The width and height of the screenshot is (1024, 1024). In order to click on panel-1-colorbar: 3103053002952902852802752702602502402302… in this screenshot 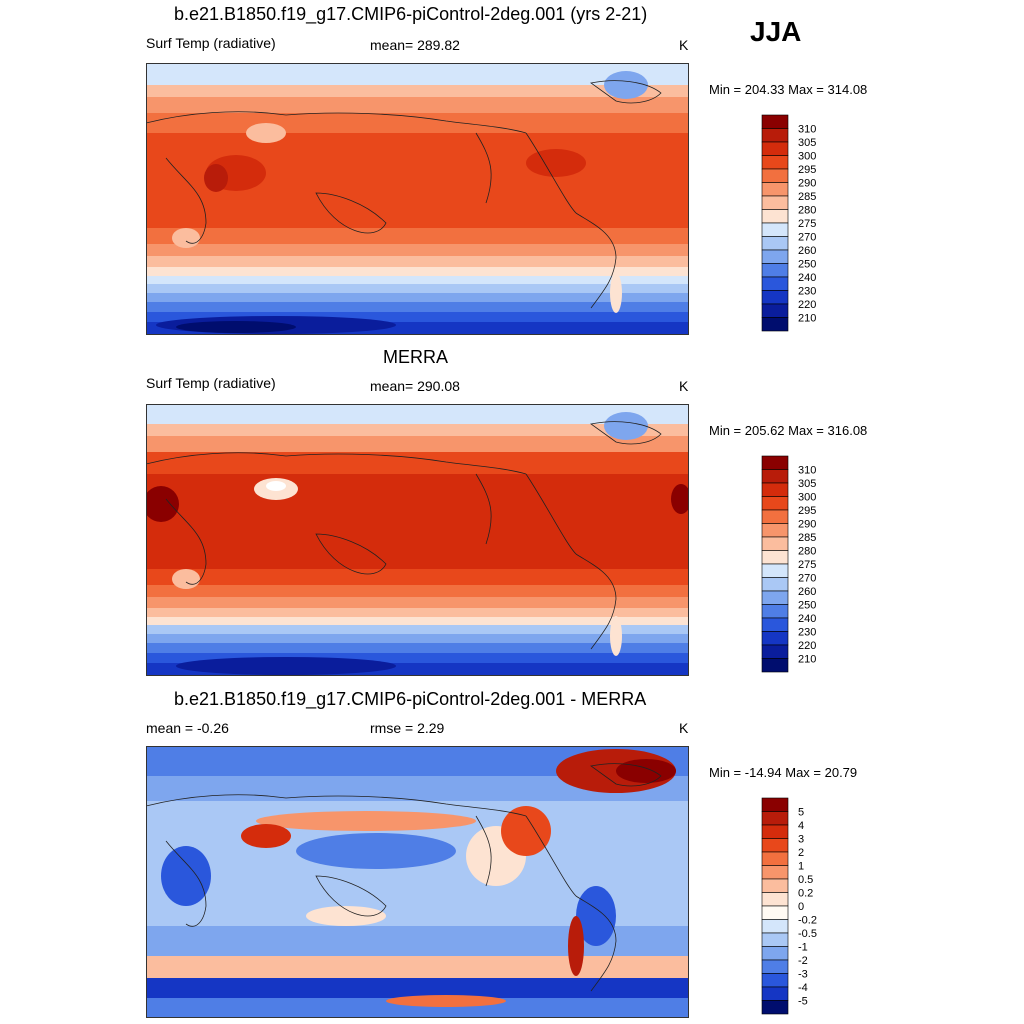, I will do `click(788, 223)`.